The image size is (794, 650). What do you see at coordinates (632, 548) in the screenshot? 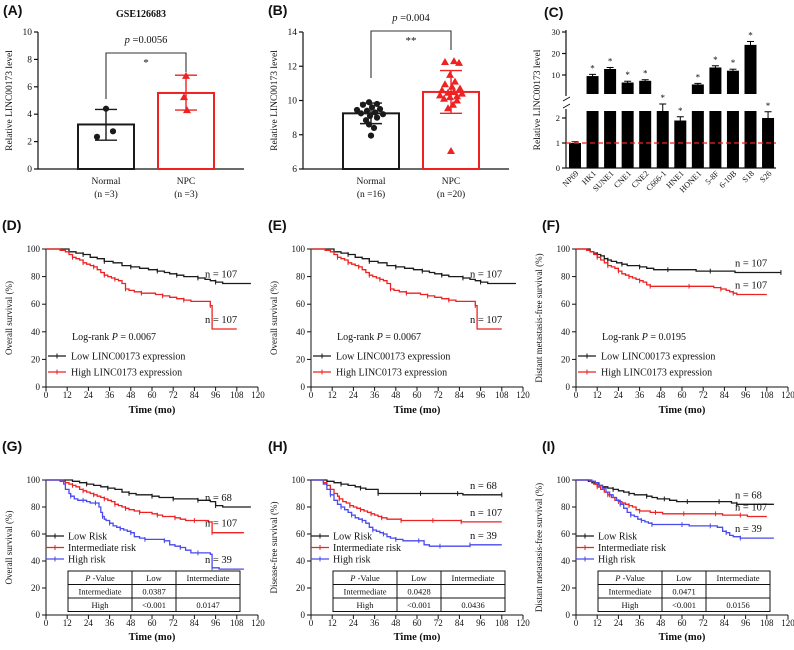
I see `legend-label: Intermediate risk` at bounding box center [632, 548].